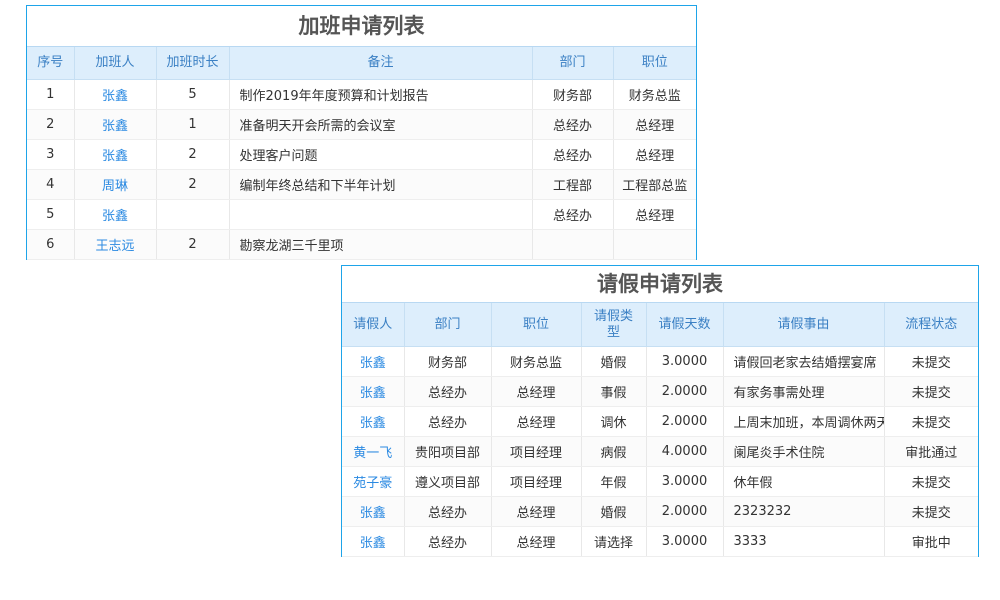  I want to click on table-row: 6 王志远 2 勘察龙湖三千里项, so click(361, 244).